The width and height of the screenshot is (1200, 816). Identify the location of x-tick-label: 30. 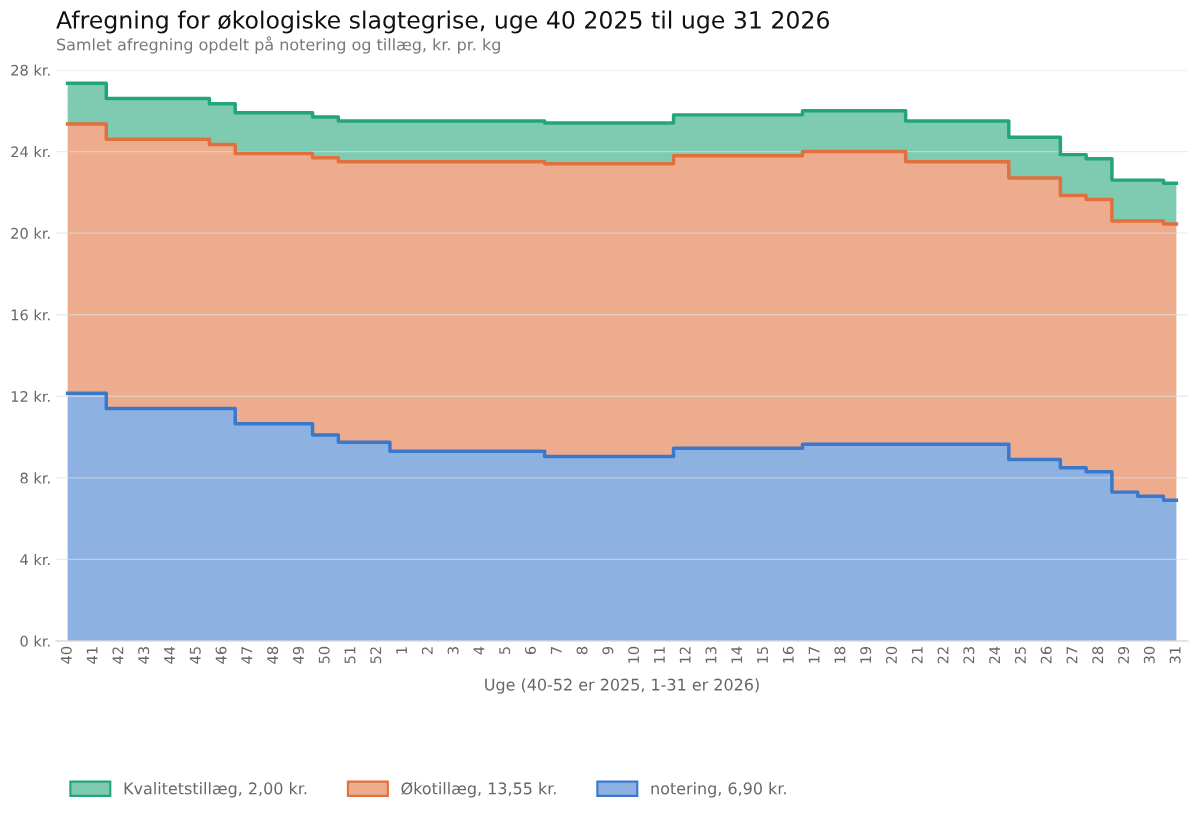
(1149, 655).